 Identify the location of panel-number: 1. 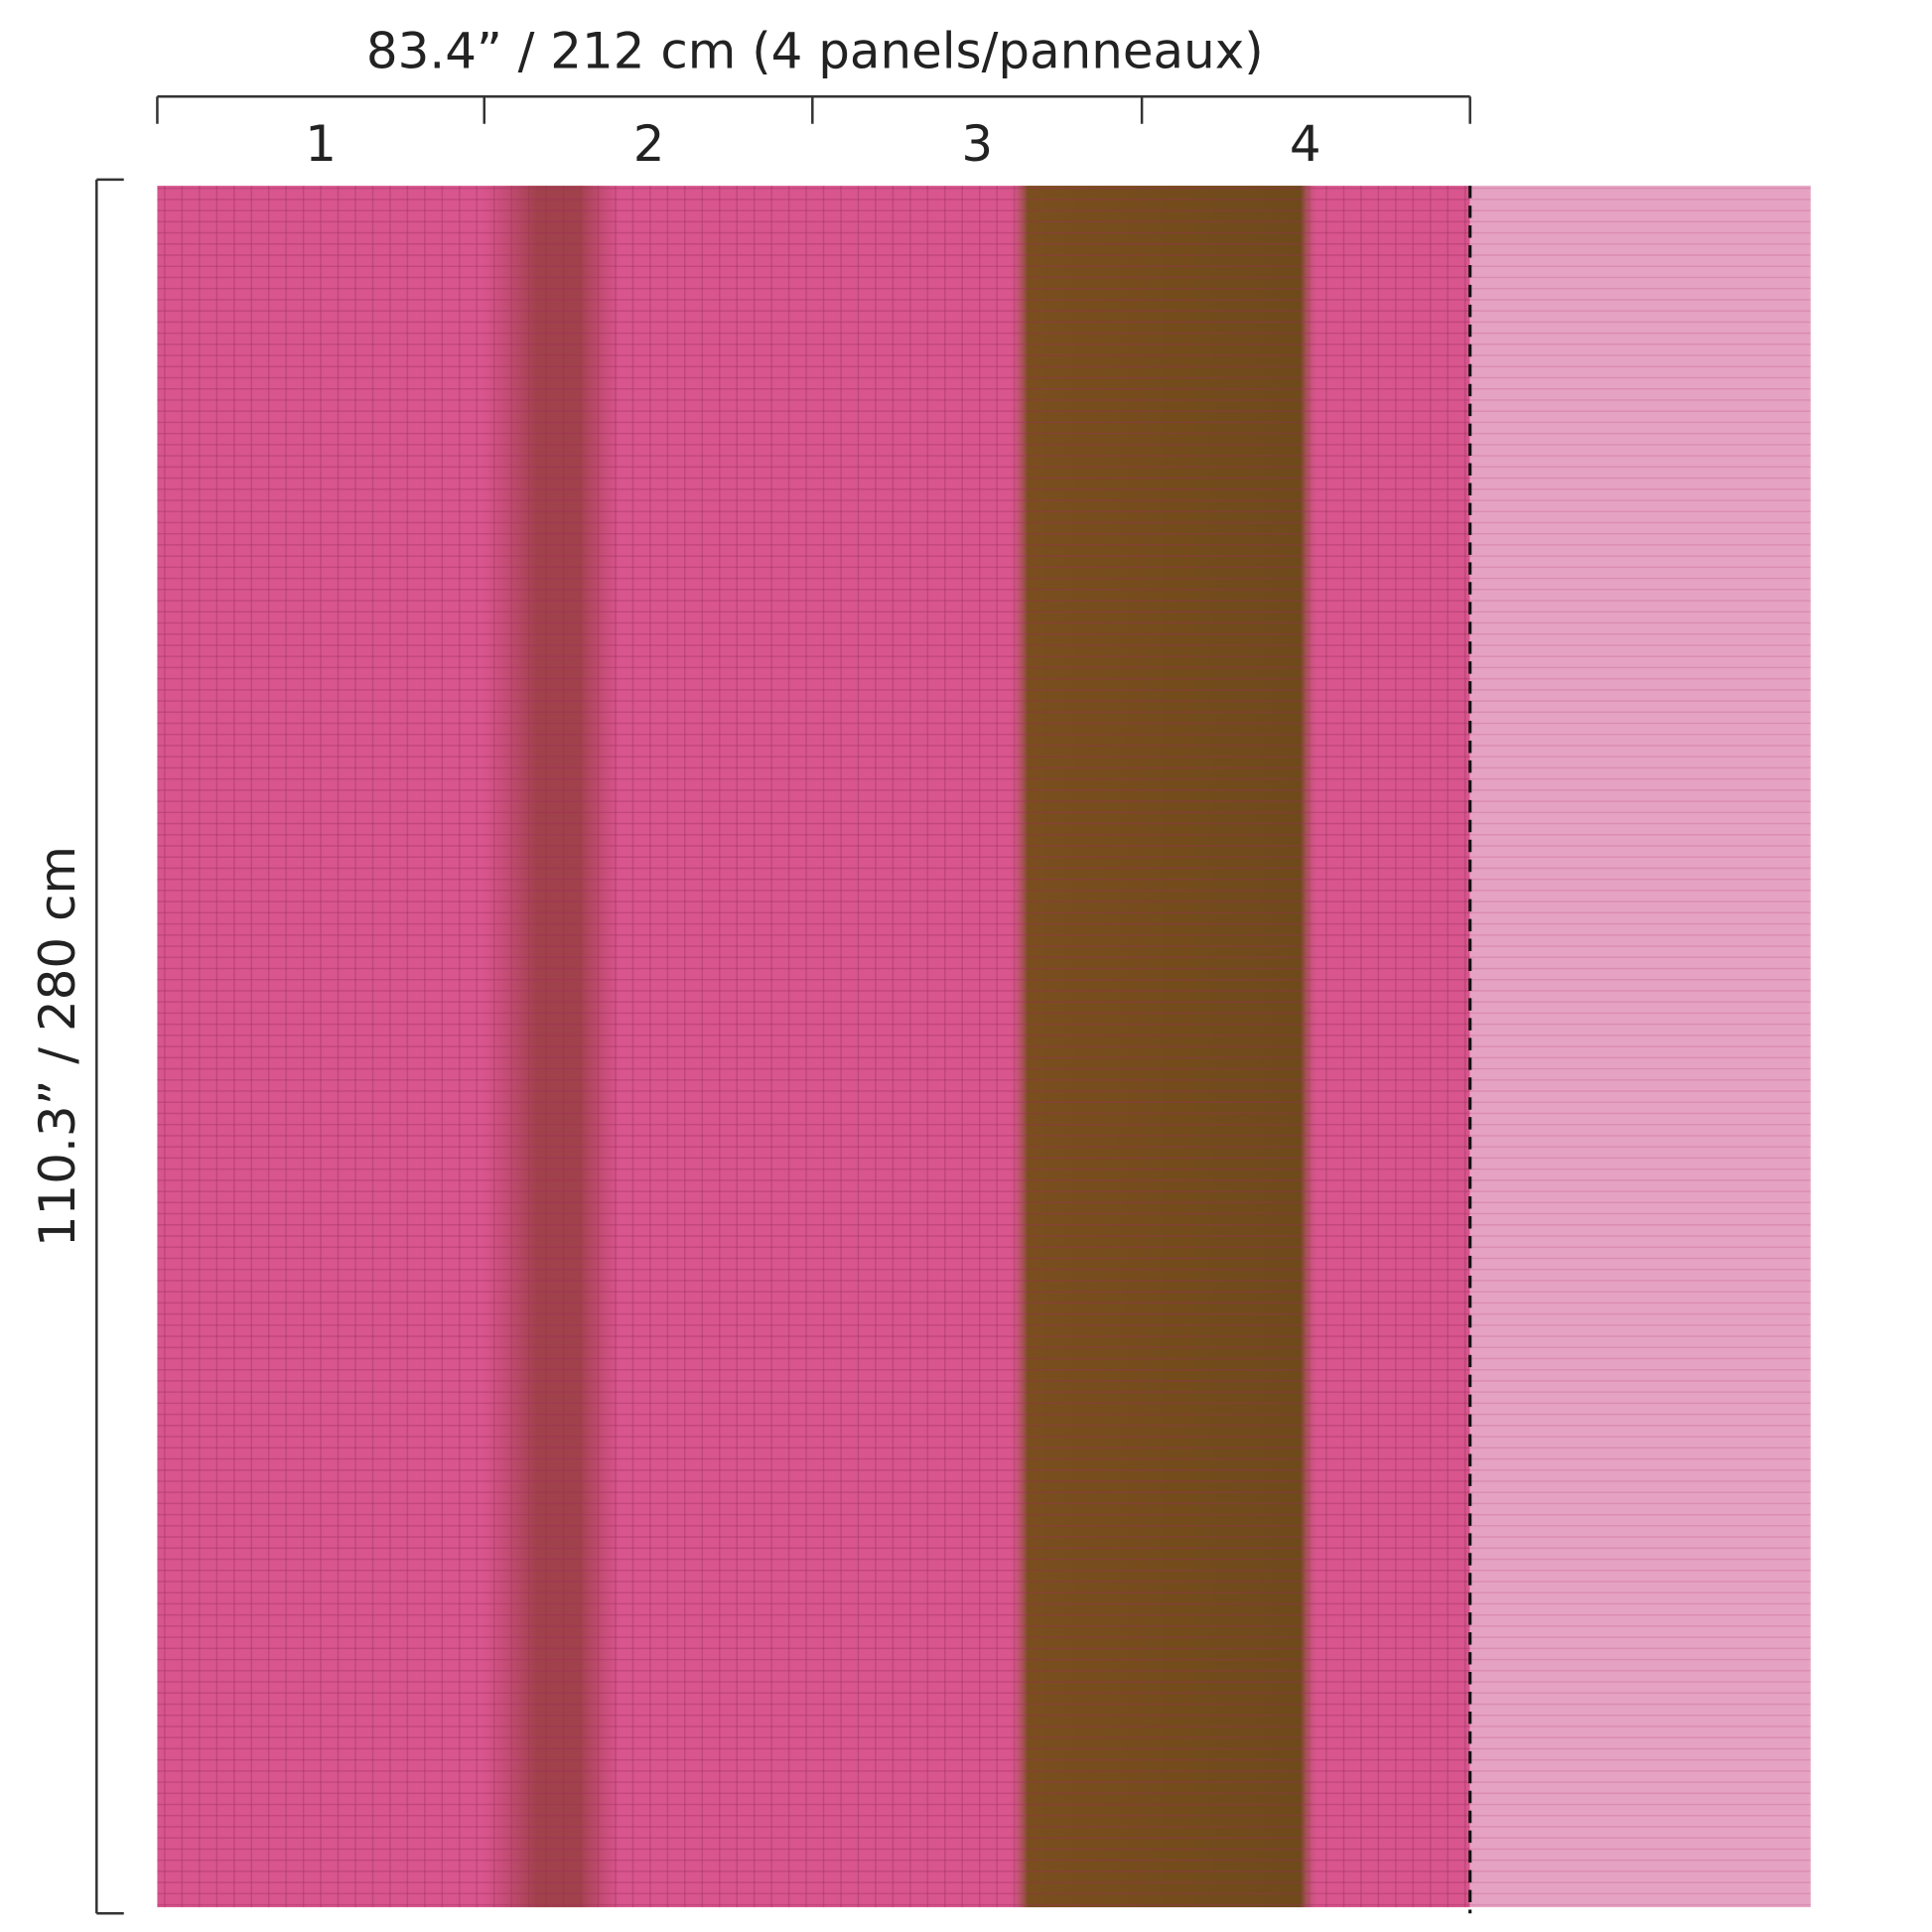
(321, 144).